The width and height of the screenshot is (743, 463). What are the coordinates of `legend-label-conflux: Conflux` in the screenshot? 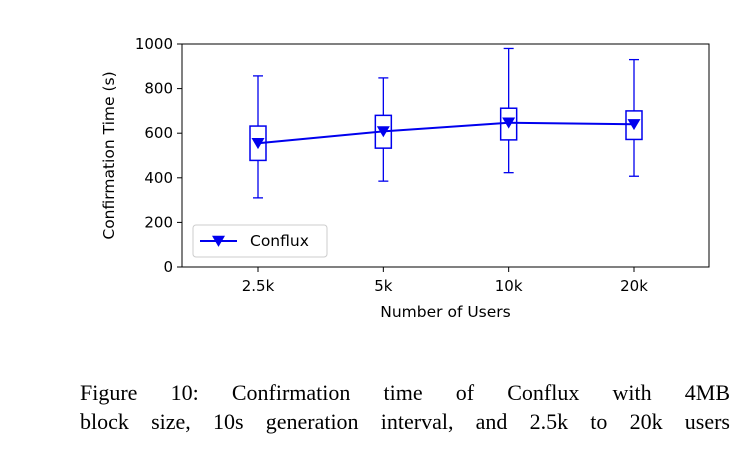 It's located at (279, 241).